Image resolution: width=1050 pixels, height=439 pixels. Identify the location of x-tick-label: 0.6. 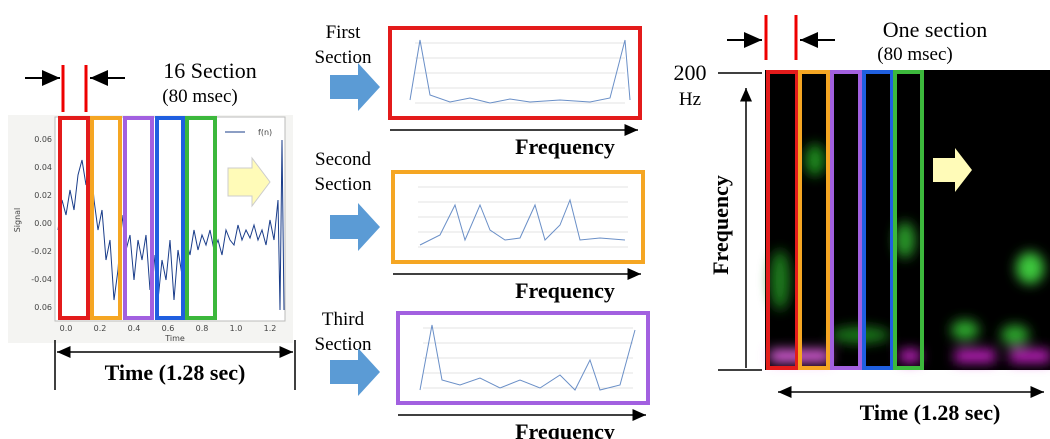
(168, 328).